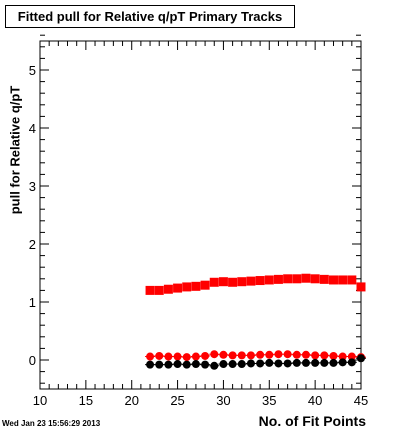 The width and height of the screenshot is (400, 433). I want to click on y-tick-label: 2, so click(32, 244).